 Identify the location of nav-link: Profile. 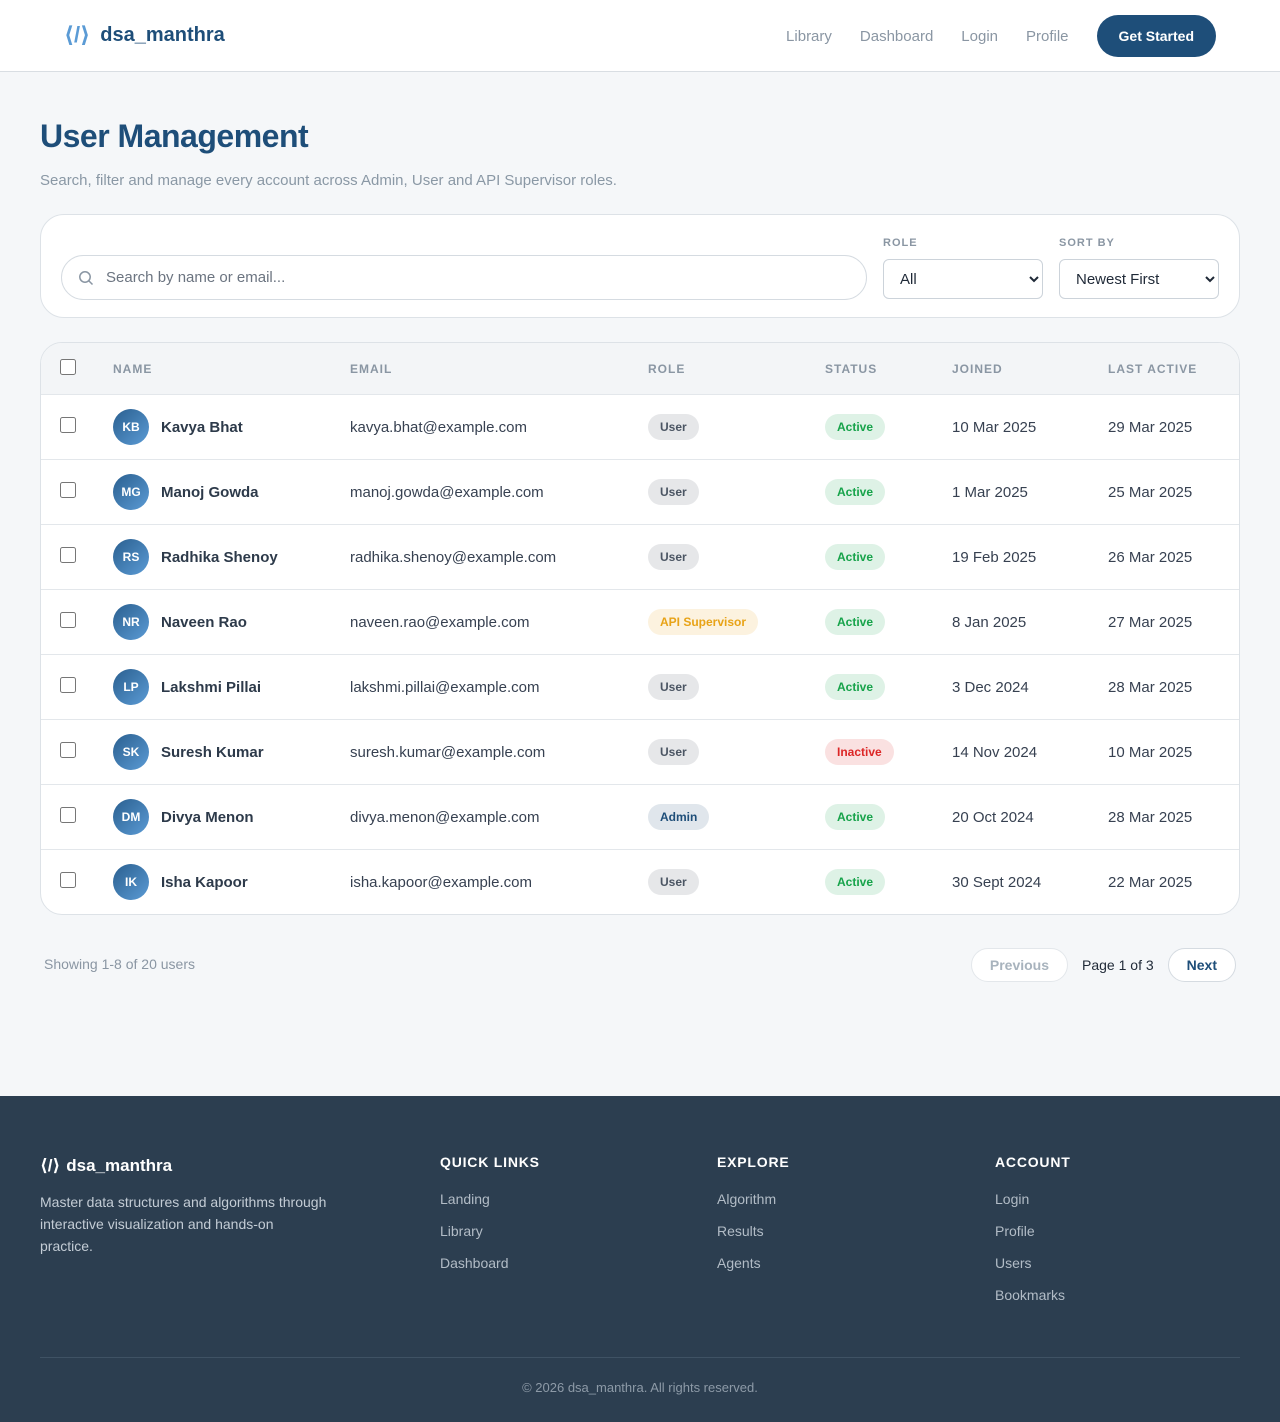
(1047, 36).